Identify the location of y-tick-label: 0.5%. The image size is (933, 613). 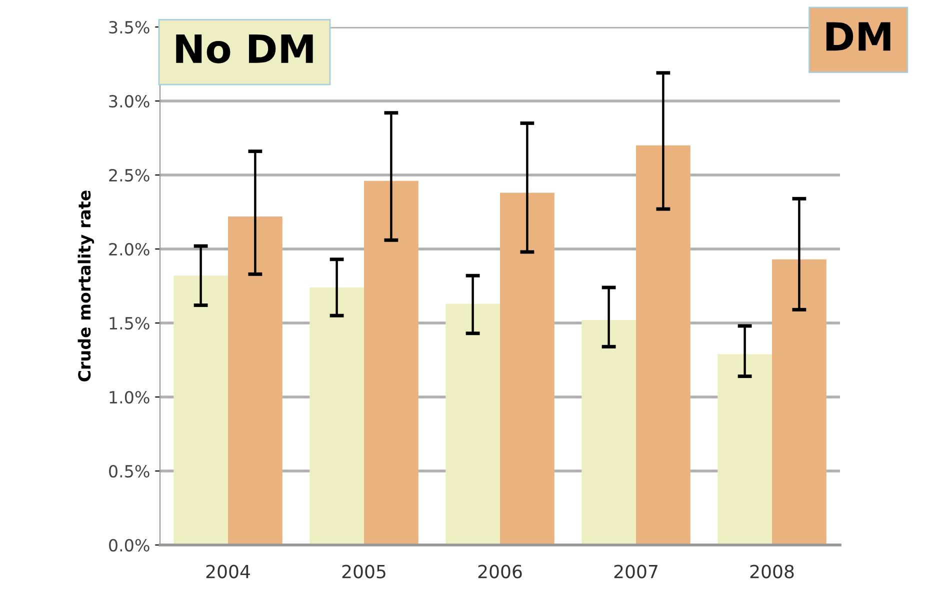
(129, 471).